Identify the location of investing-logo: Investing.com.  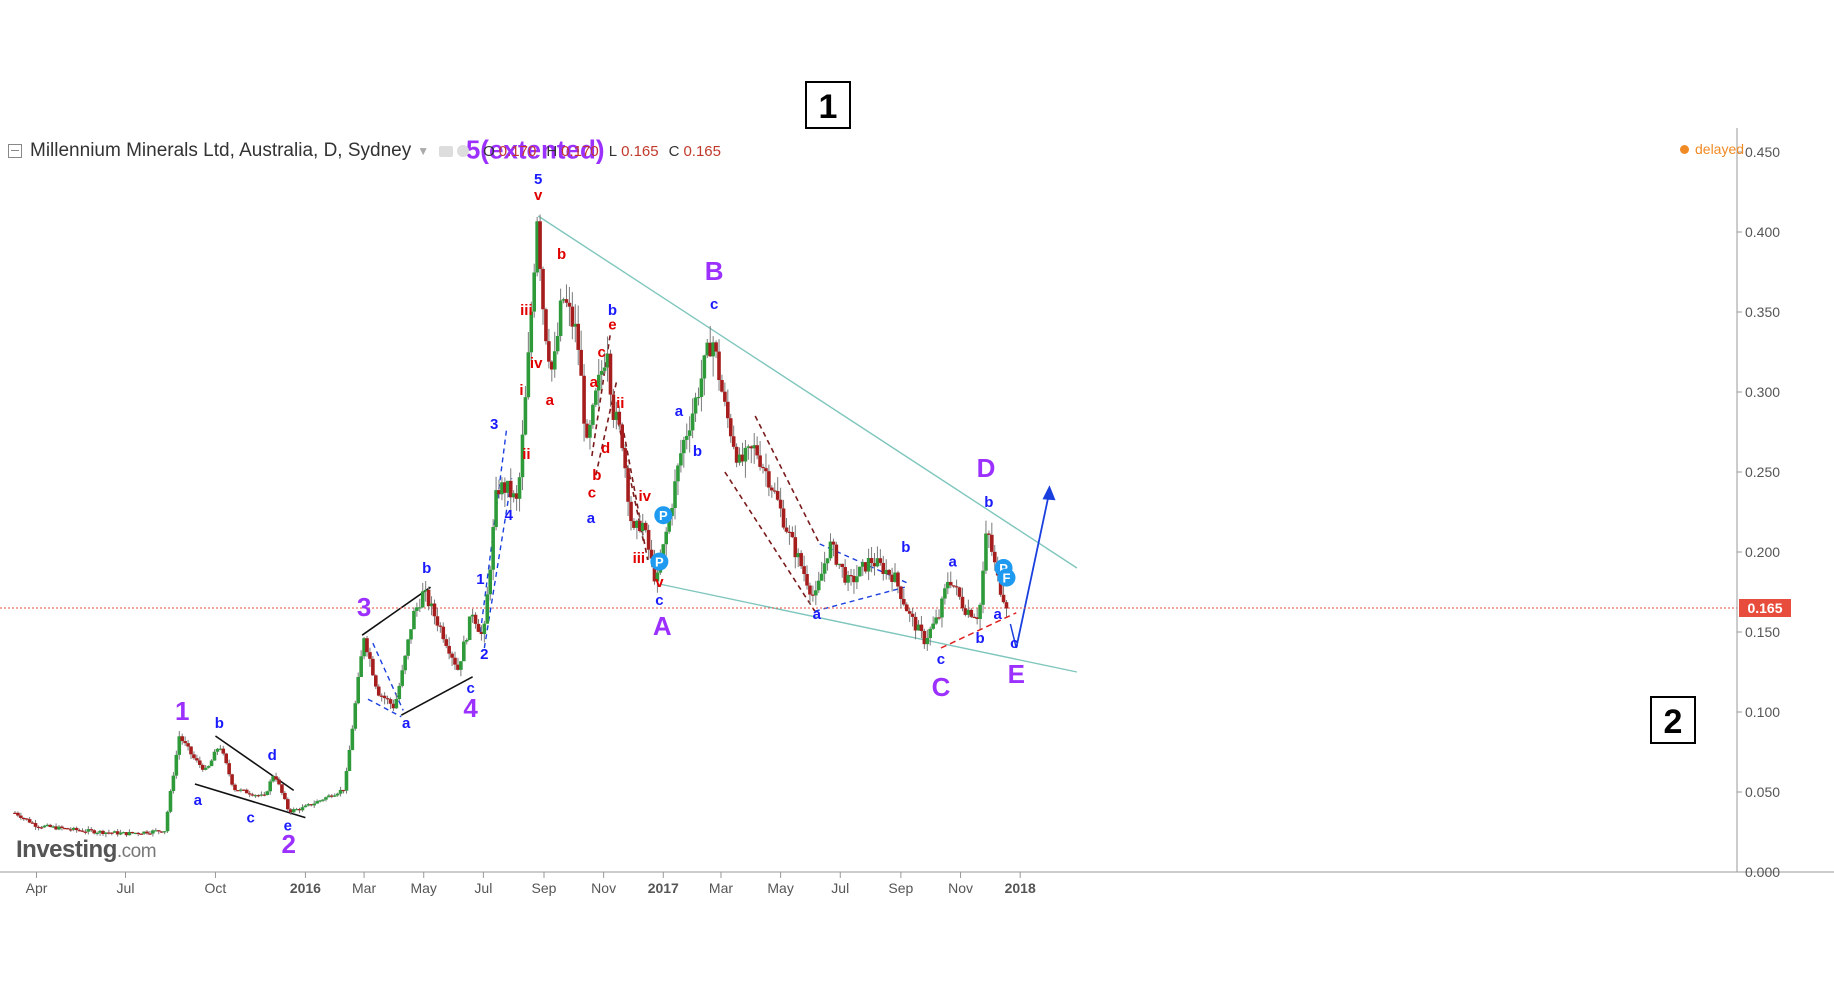
(86, 850).